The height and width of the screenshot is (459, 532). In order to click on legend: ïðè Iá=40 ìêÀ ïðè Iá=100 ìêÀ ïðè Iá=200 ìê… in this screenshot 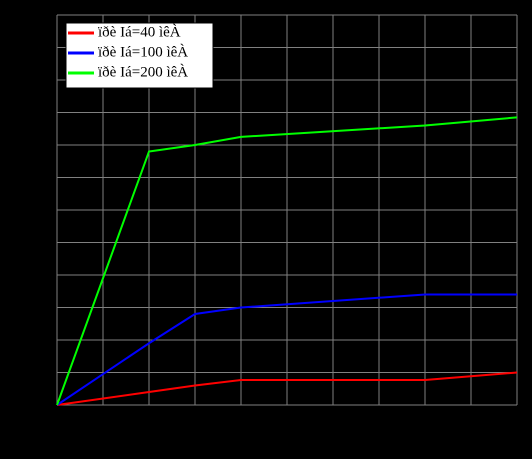, I will do `click(139, 55)`.